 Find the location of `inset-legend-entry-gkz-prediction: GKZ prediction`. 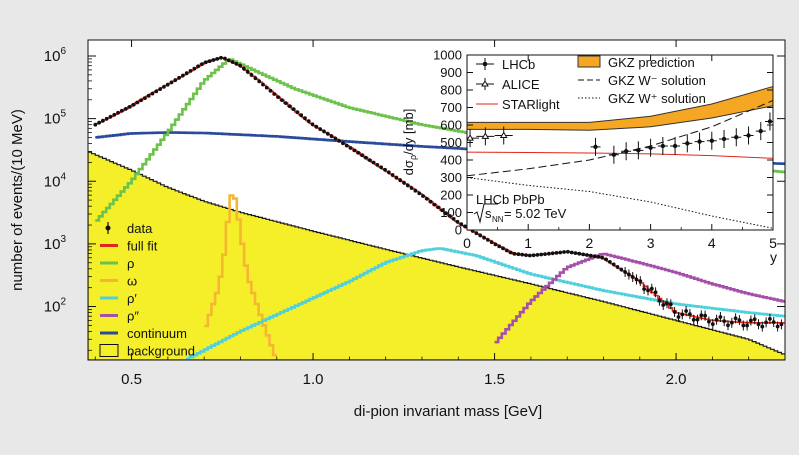

inset-legend-entry-gkz-prediction: GKZ prediction is located at coordinates (636, 62).